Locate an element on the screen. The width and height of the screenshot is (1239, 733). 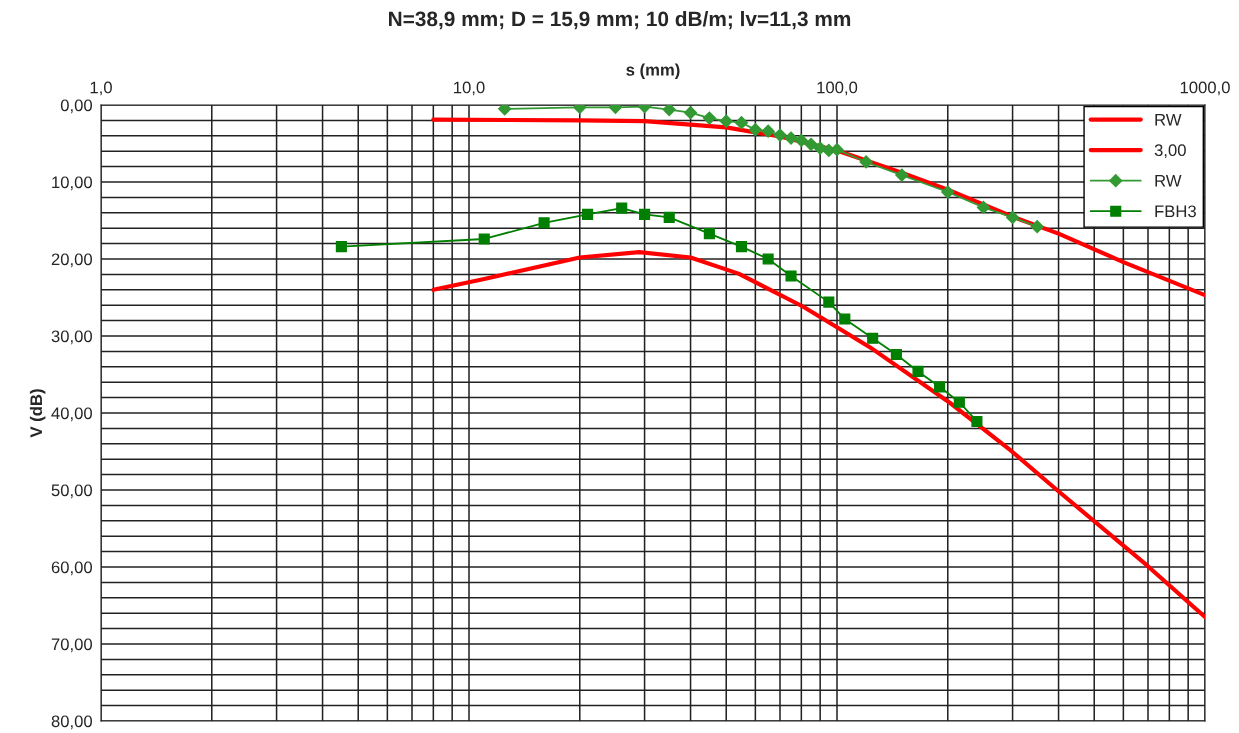
y-tick-label: 50,00 is located at coordinates (72, 491).